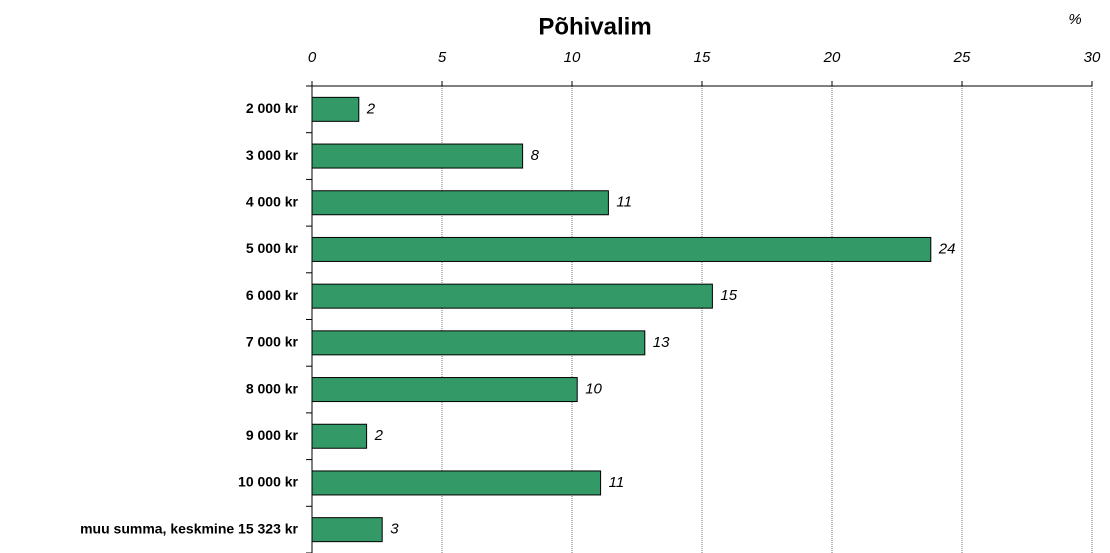  What do you see at coordinates (962, 57) in the screenshot?
I see `x-tick-label: 25` at bounding box center [962, 57].